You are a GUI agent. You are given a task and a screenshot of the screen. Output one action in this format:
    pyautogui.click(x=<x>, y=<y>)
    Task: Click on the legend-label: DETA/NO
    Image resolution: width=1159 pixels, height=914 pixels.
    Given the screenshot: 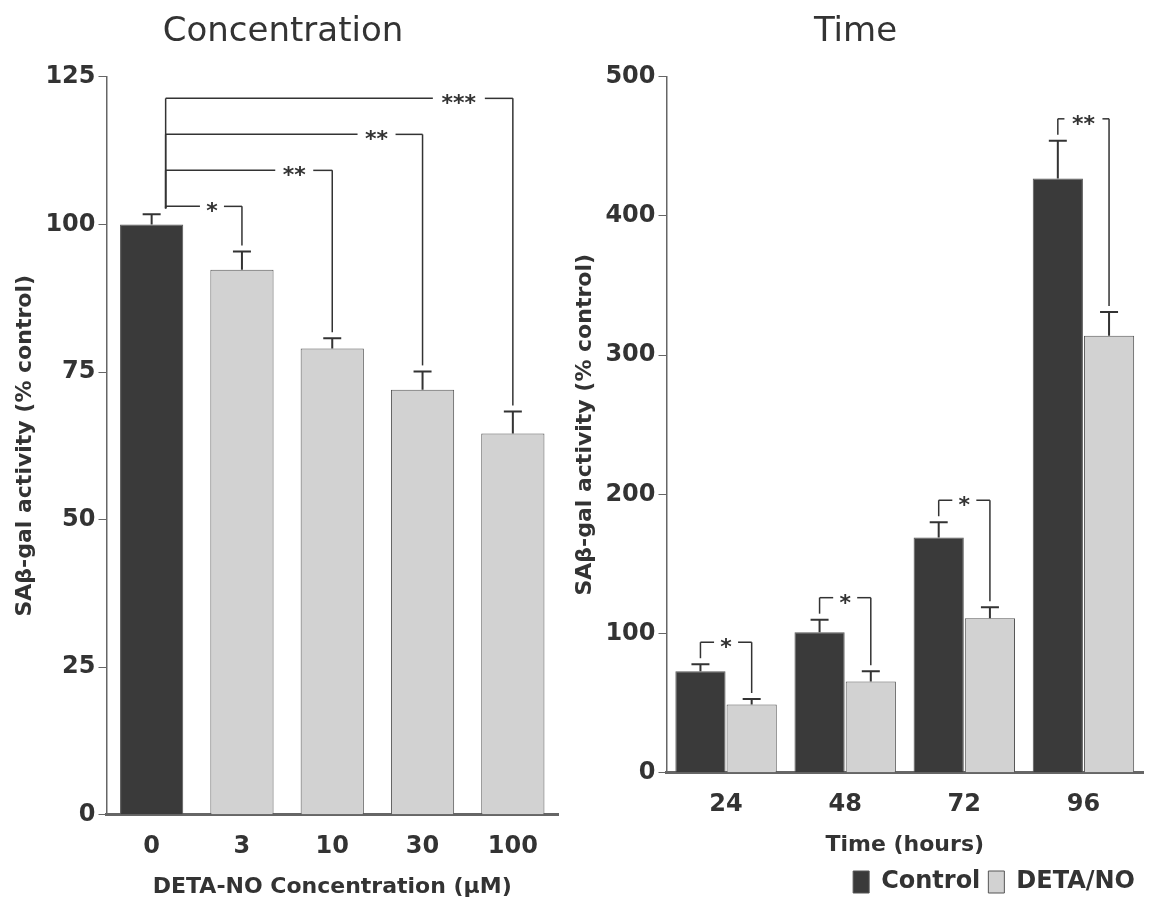 What is the action you would take?
    pyautogui.click(x=1075, y=880)
    